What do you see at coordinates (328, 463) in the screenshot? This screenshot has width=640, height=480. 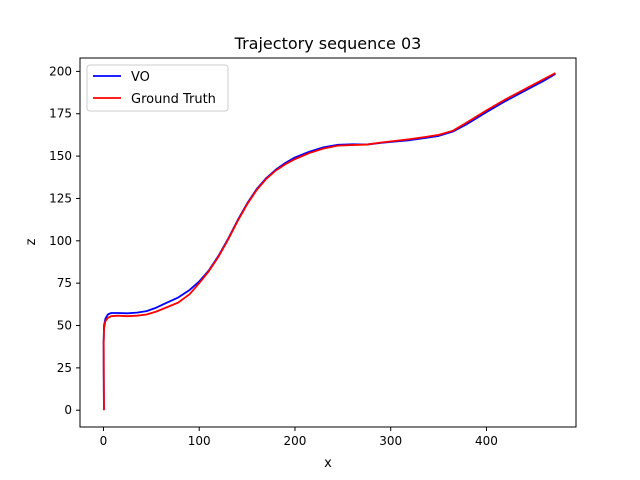 I see `x-axis-label: x` at bounding box center [328, 463].